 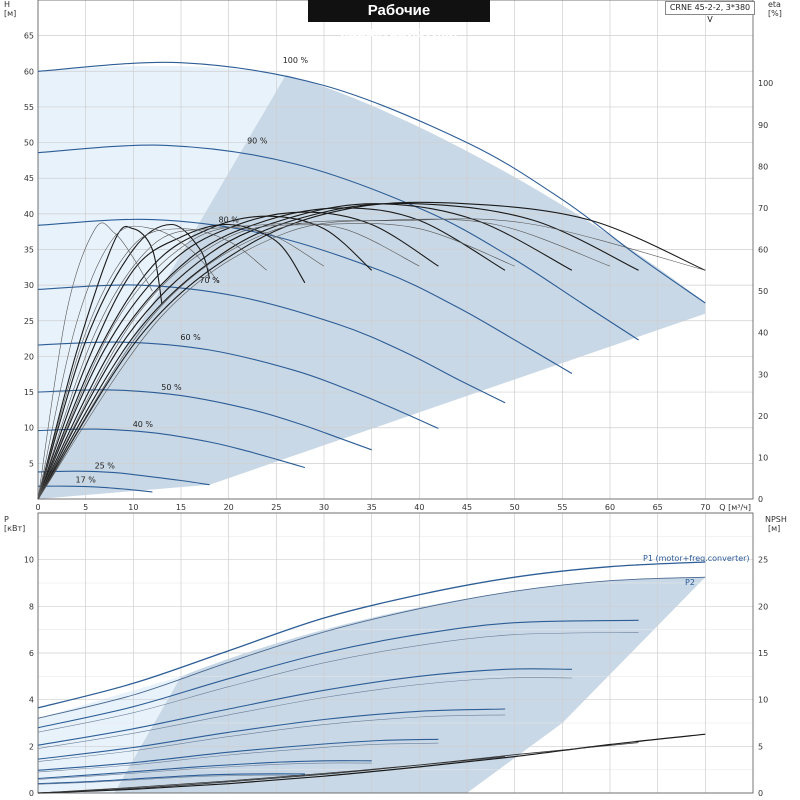 I want to click on y-unit-left-top: [м], so click(x=10, y=13).